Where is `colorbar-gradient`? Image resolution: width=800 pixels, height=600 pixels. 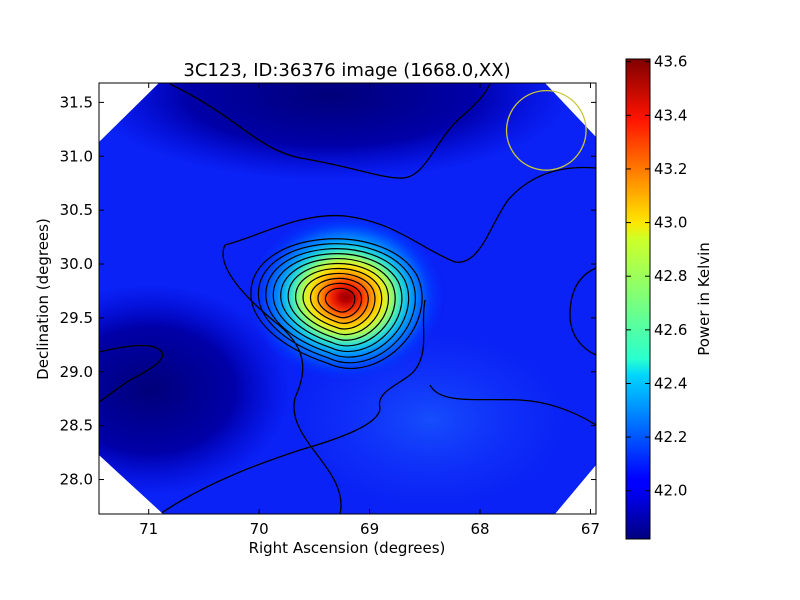 colorbar-gradient is located at coordinates (638, 299).